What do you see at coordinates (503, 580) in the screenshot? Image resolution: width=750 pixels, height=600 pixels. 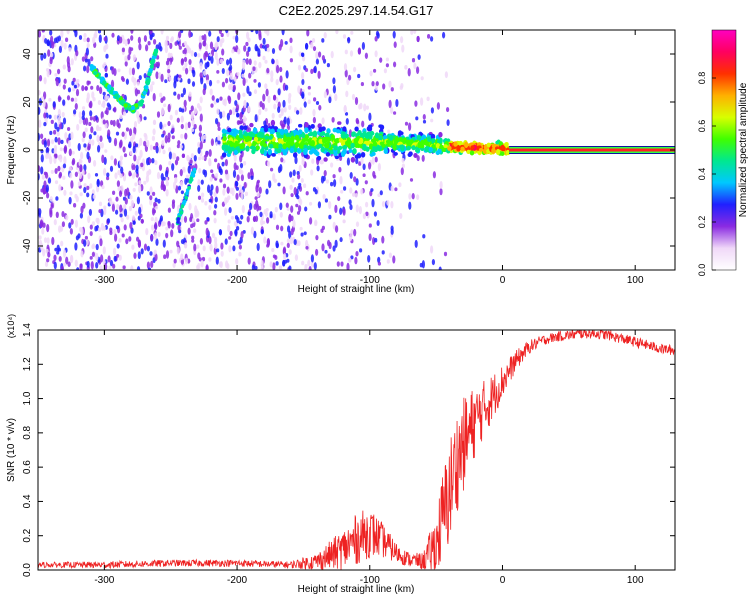 I see `x-tick-label: 0` at bounding box center [503, 580].